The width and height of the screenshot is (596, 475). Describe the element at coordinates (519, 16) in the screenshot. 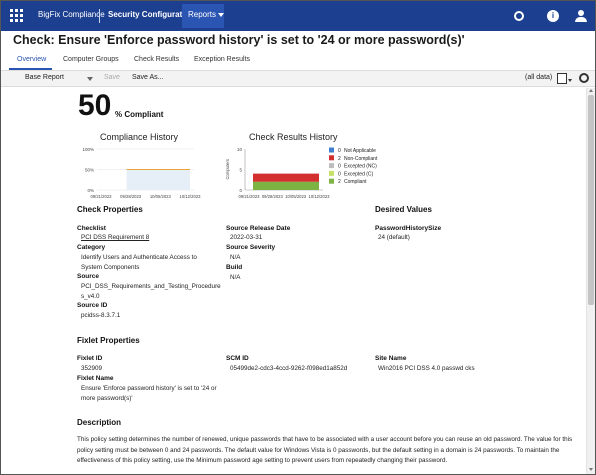

I see `settings-gear-icon` at that location.